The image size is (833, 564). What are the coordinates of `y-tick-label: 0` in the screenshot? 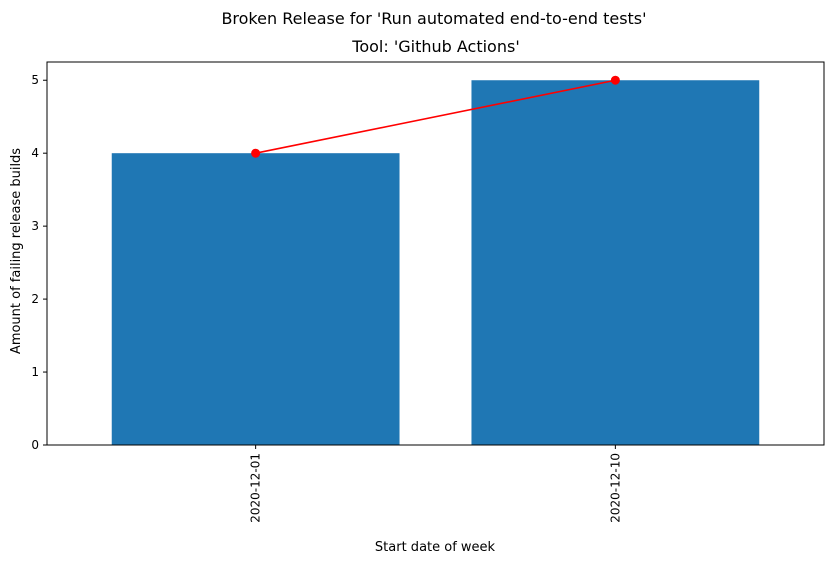 It's located at (35, 445).